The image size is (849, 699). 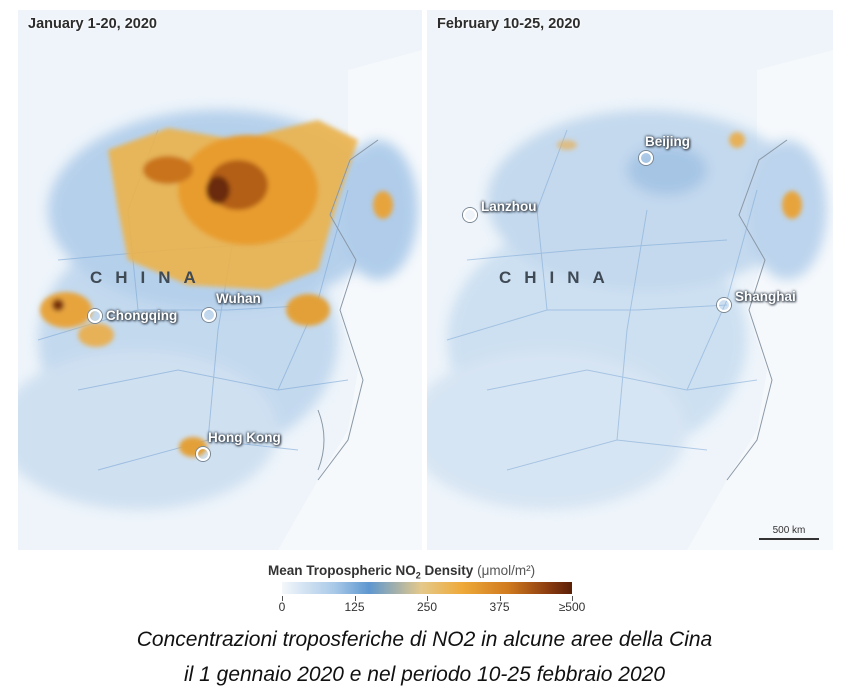 I want to click on city-label: Shanghai, so click(x=765, y=296).